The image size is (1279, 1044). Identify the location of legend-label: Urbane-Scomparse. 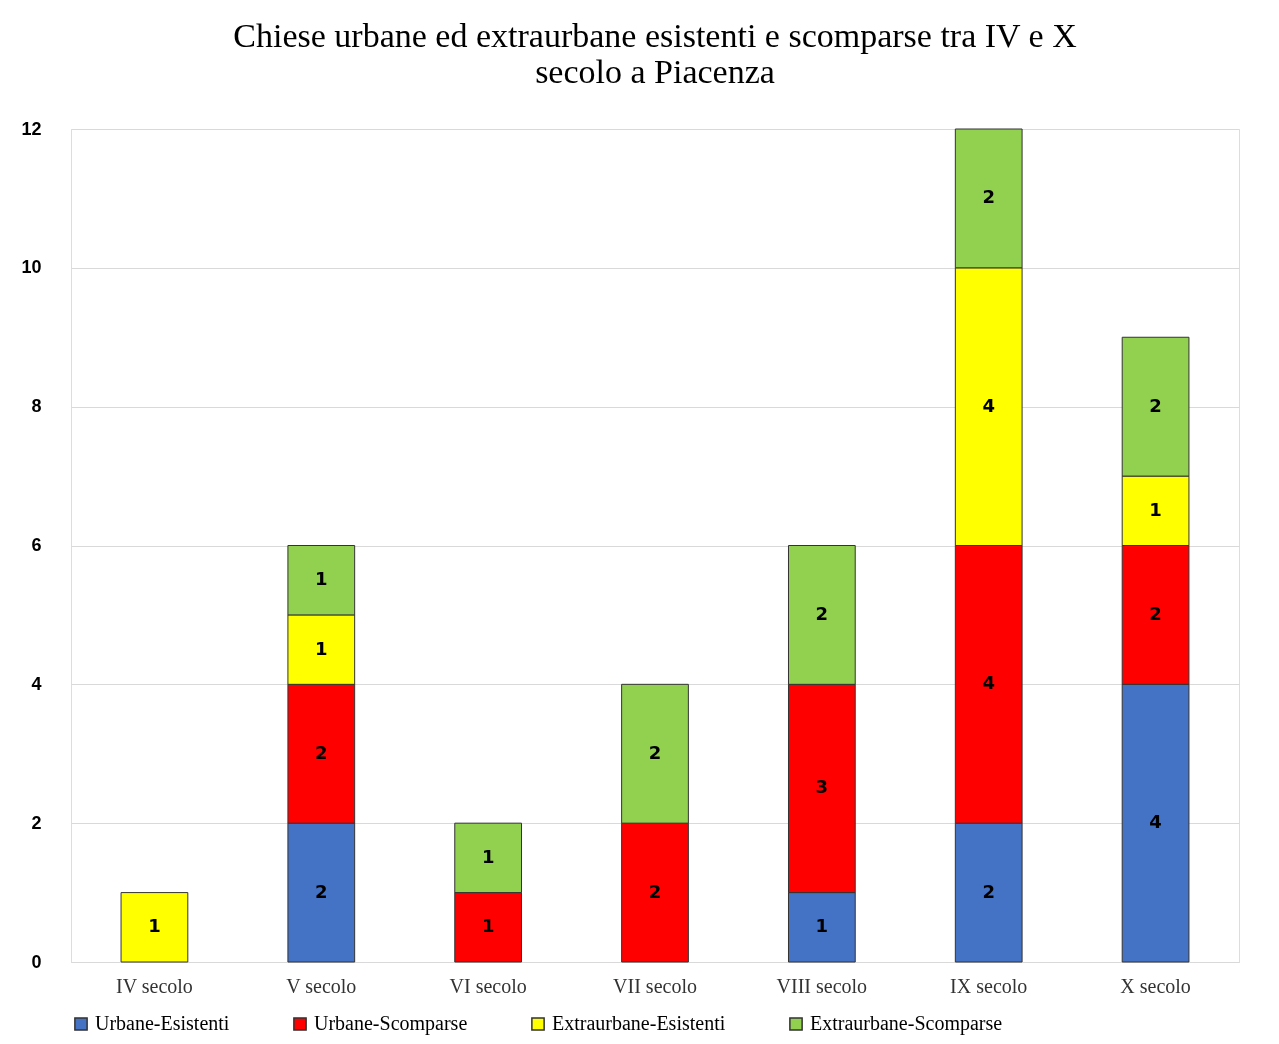
(391, 1023).